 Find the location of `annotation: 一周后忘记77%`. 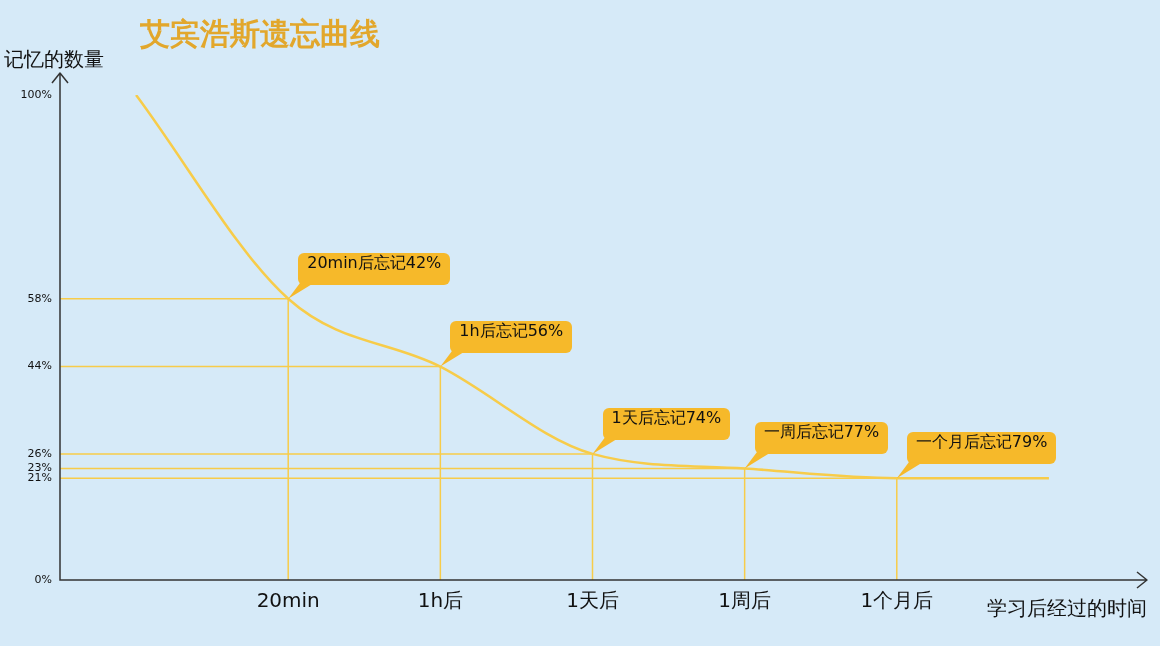

annotation: 一周后忘记77% is located at coordinates (821, 438).